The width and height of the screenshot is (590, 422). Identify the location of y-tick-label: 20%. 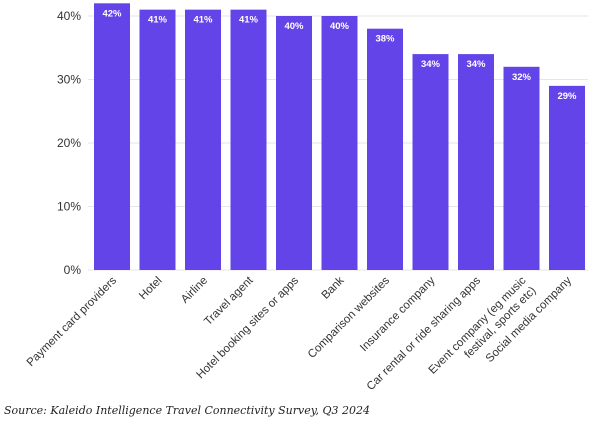
(69, 143).